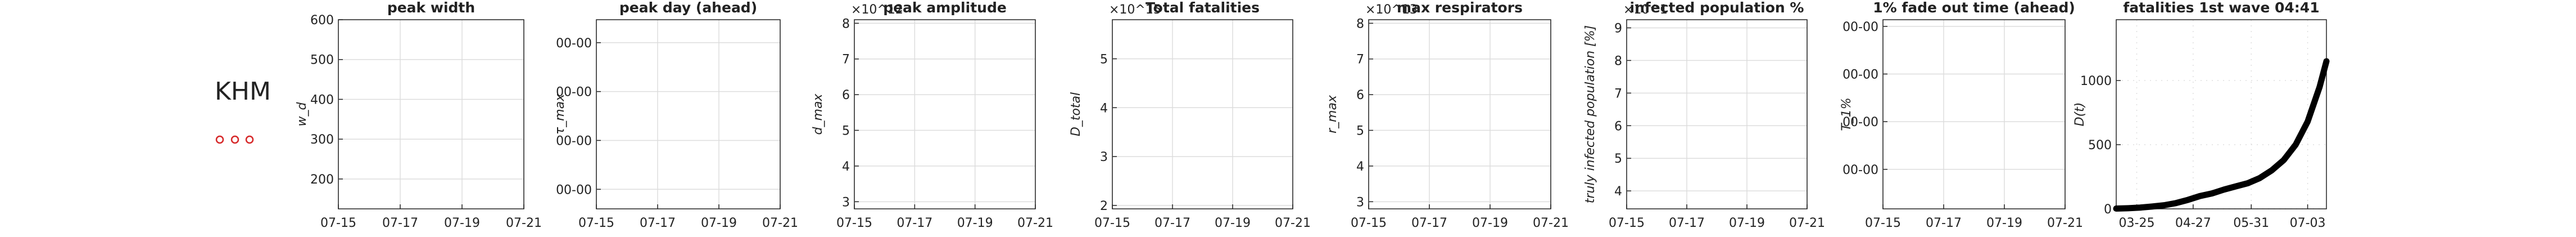  What do you see at coordinates (322, 180) in the screenshot?
I see `y-tick-label: 200` at bounding box center [322, 180].